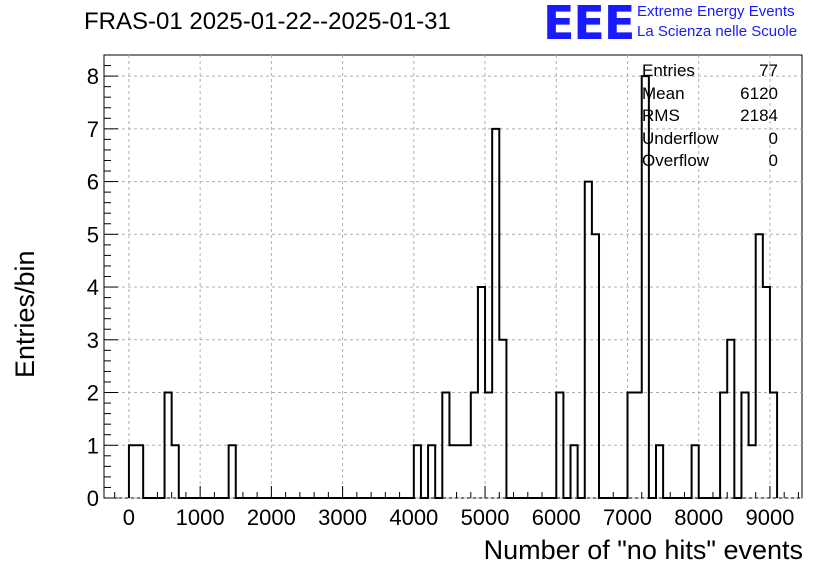 The image size is (836, 572). I want to click on y-tick-label: 3, so click(93, 340).